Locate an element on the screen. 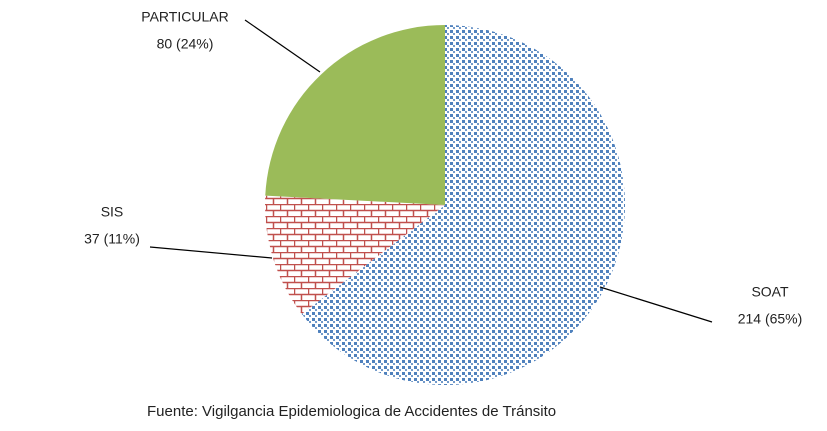 The image size is (827, 431). slice-category: SIS is located at coordinates (112, 212).